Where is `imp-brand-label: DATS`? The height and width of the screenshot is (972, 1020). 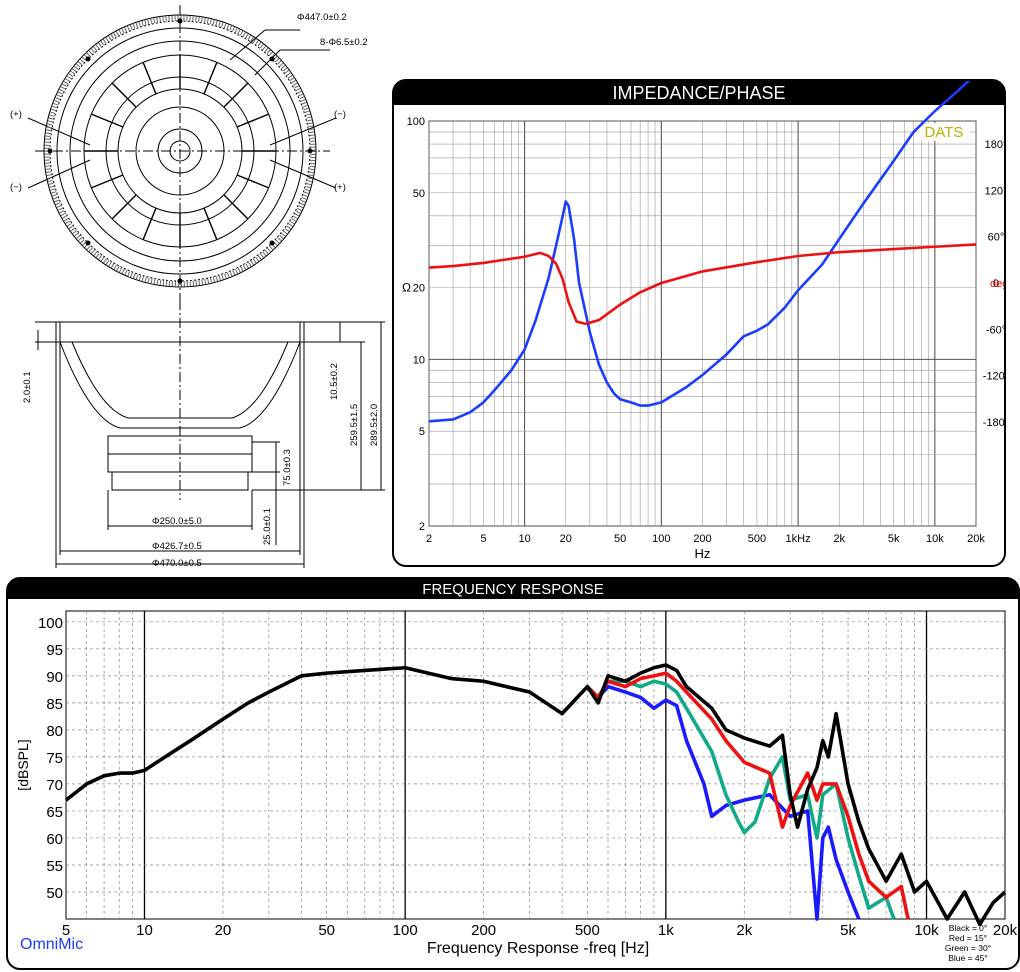 imp-brand-label: DATS is located at coordinates (944, 132).